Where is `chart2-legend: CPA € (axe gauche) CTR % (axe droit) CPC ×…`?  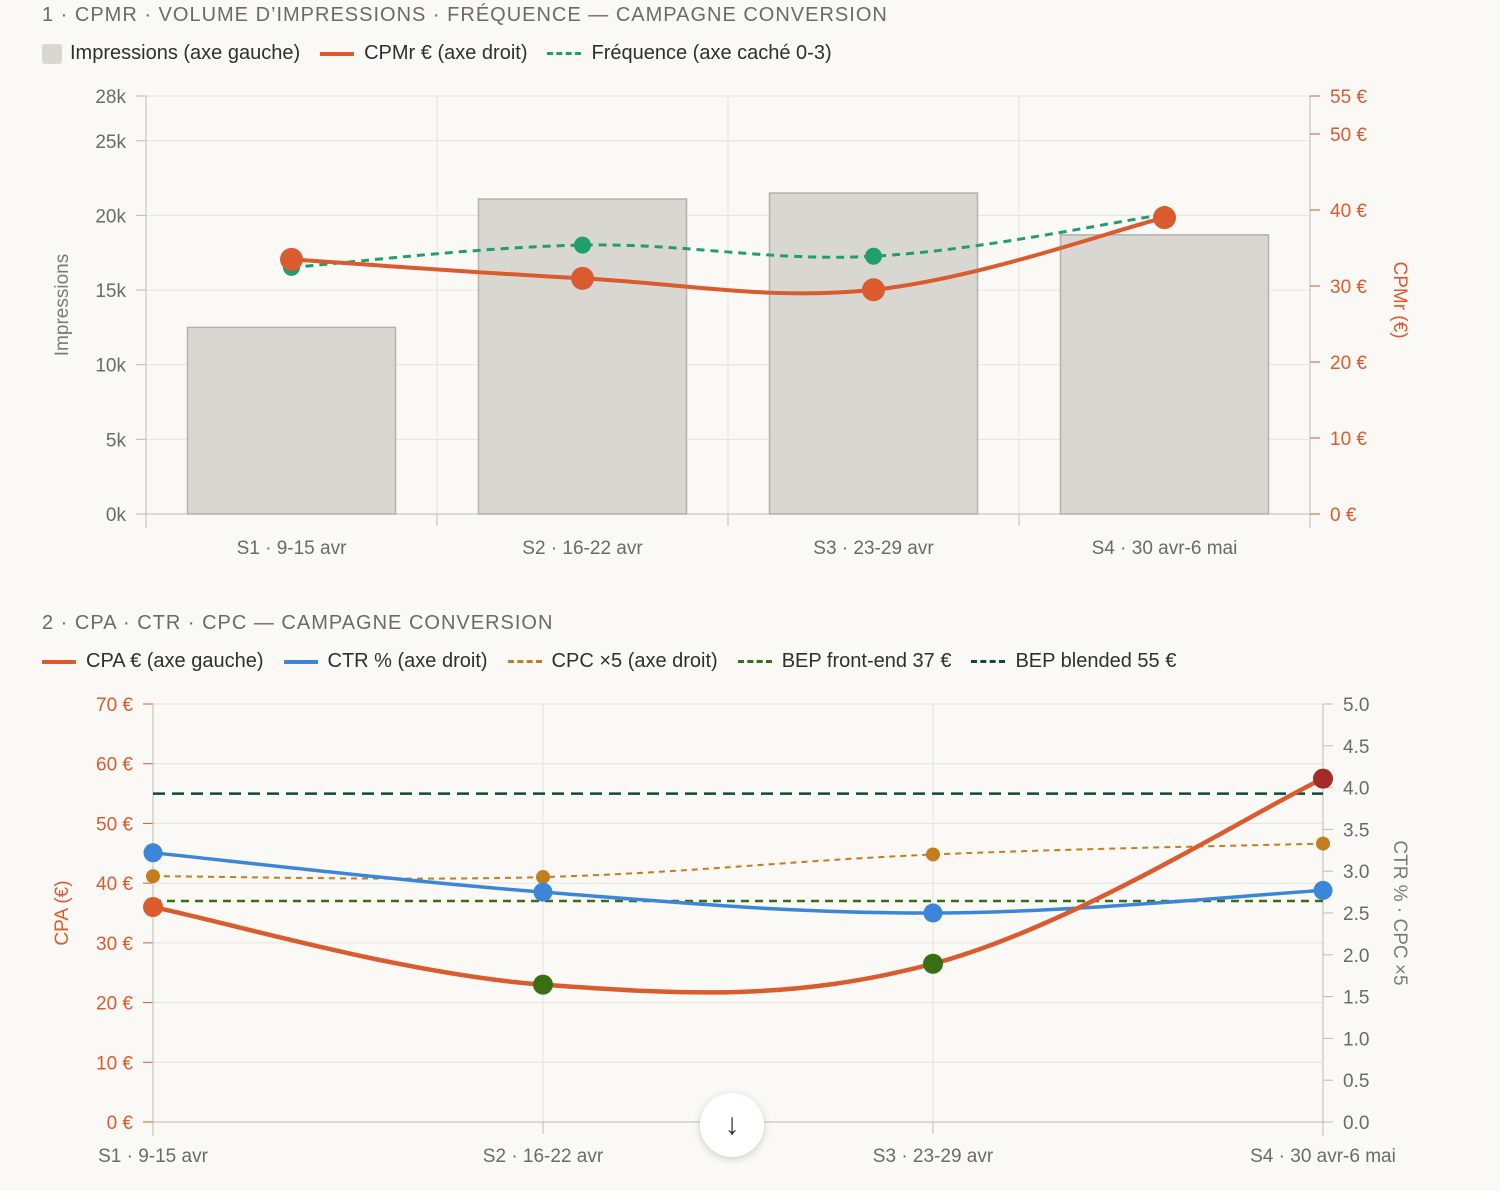 chart2-legend: CPA € (axe gauche) CTR % (axe droit) CPC ×… is located at coordinates (619, 661).